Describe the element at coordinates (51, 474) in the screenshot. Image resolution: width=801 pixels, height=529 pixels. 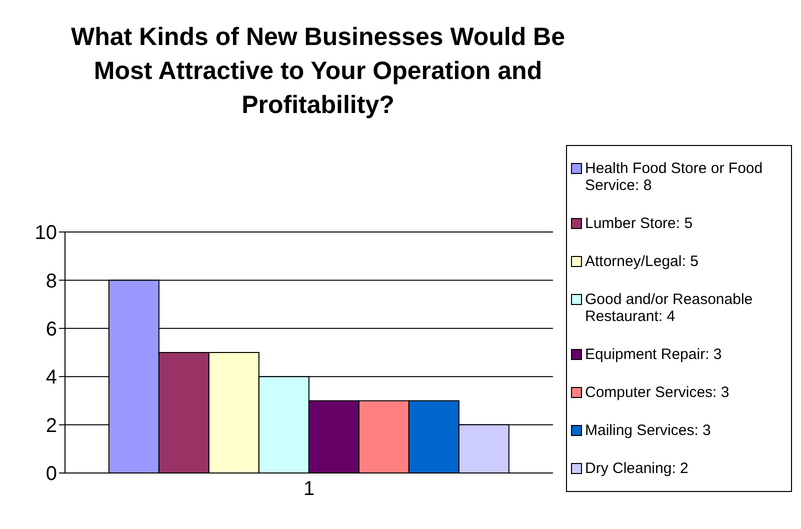
I see `y-tick-label: 0` at that location.